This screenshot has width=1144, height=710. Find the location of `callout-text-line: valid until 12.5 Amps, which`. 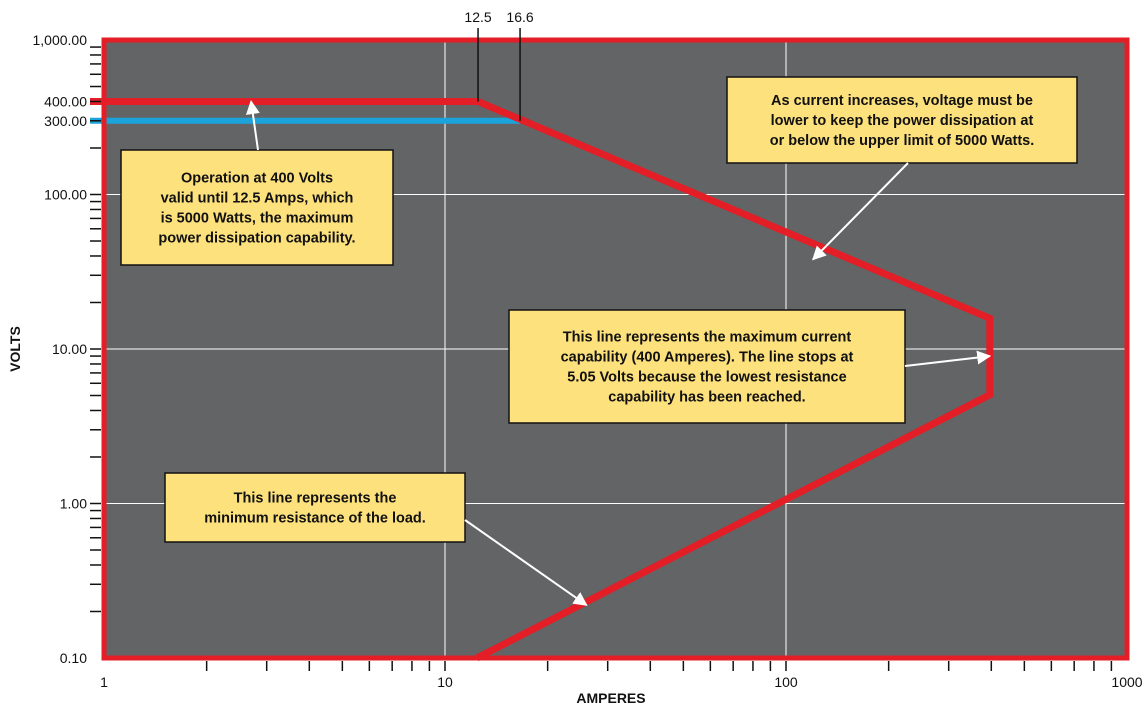

callout-text-line: valid until 12.5 Amps, which is located at coordinates (257, 199).